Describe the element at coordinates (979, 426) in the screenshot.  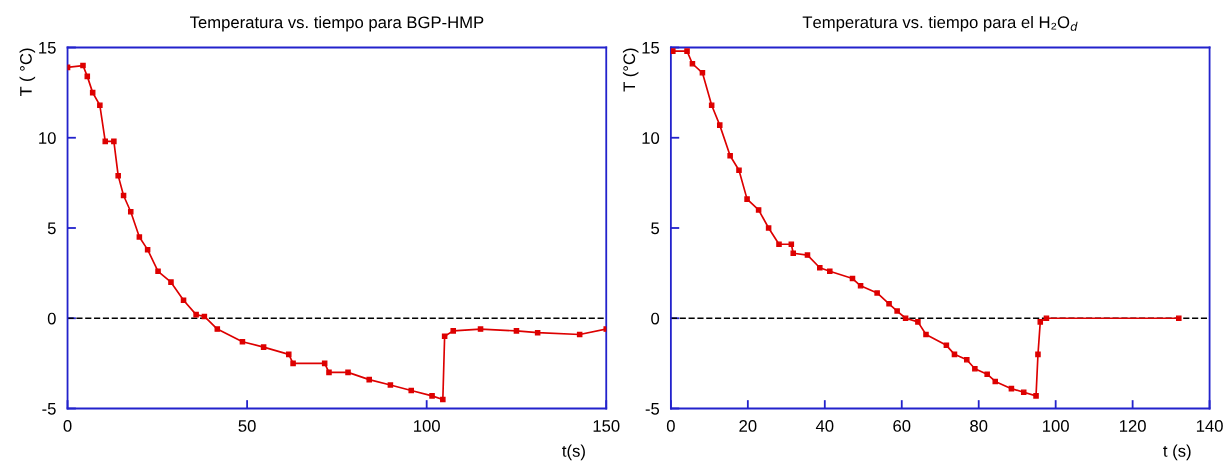
I see `x-tick-label: 80` at that location.